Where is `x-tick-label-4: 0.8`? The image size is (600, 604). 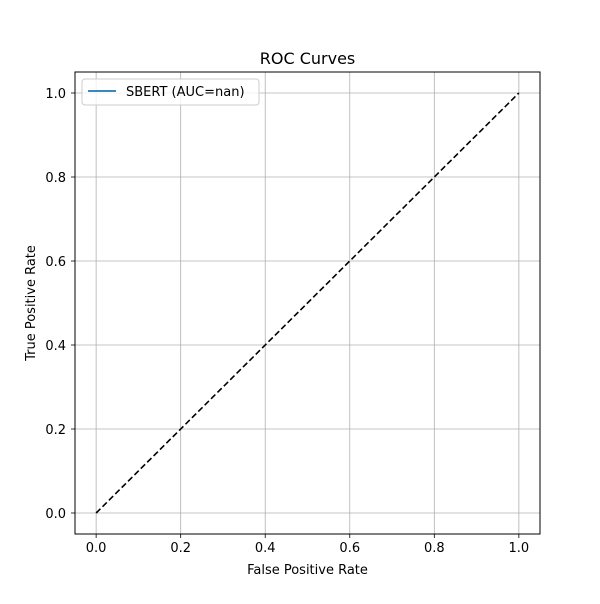 x-tick-label-4: 0.8 is located at coordinates (434, 548).